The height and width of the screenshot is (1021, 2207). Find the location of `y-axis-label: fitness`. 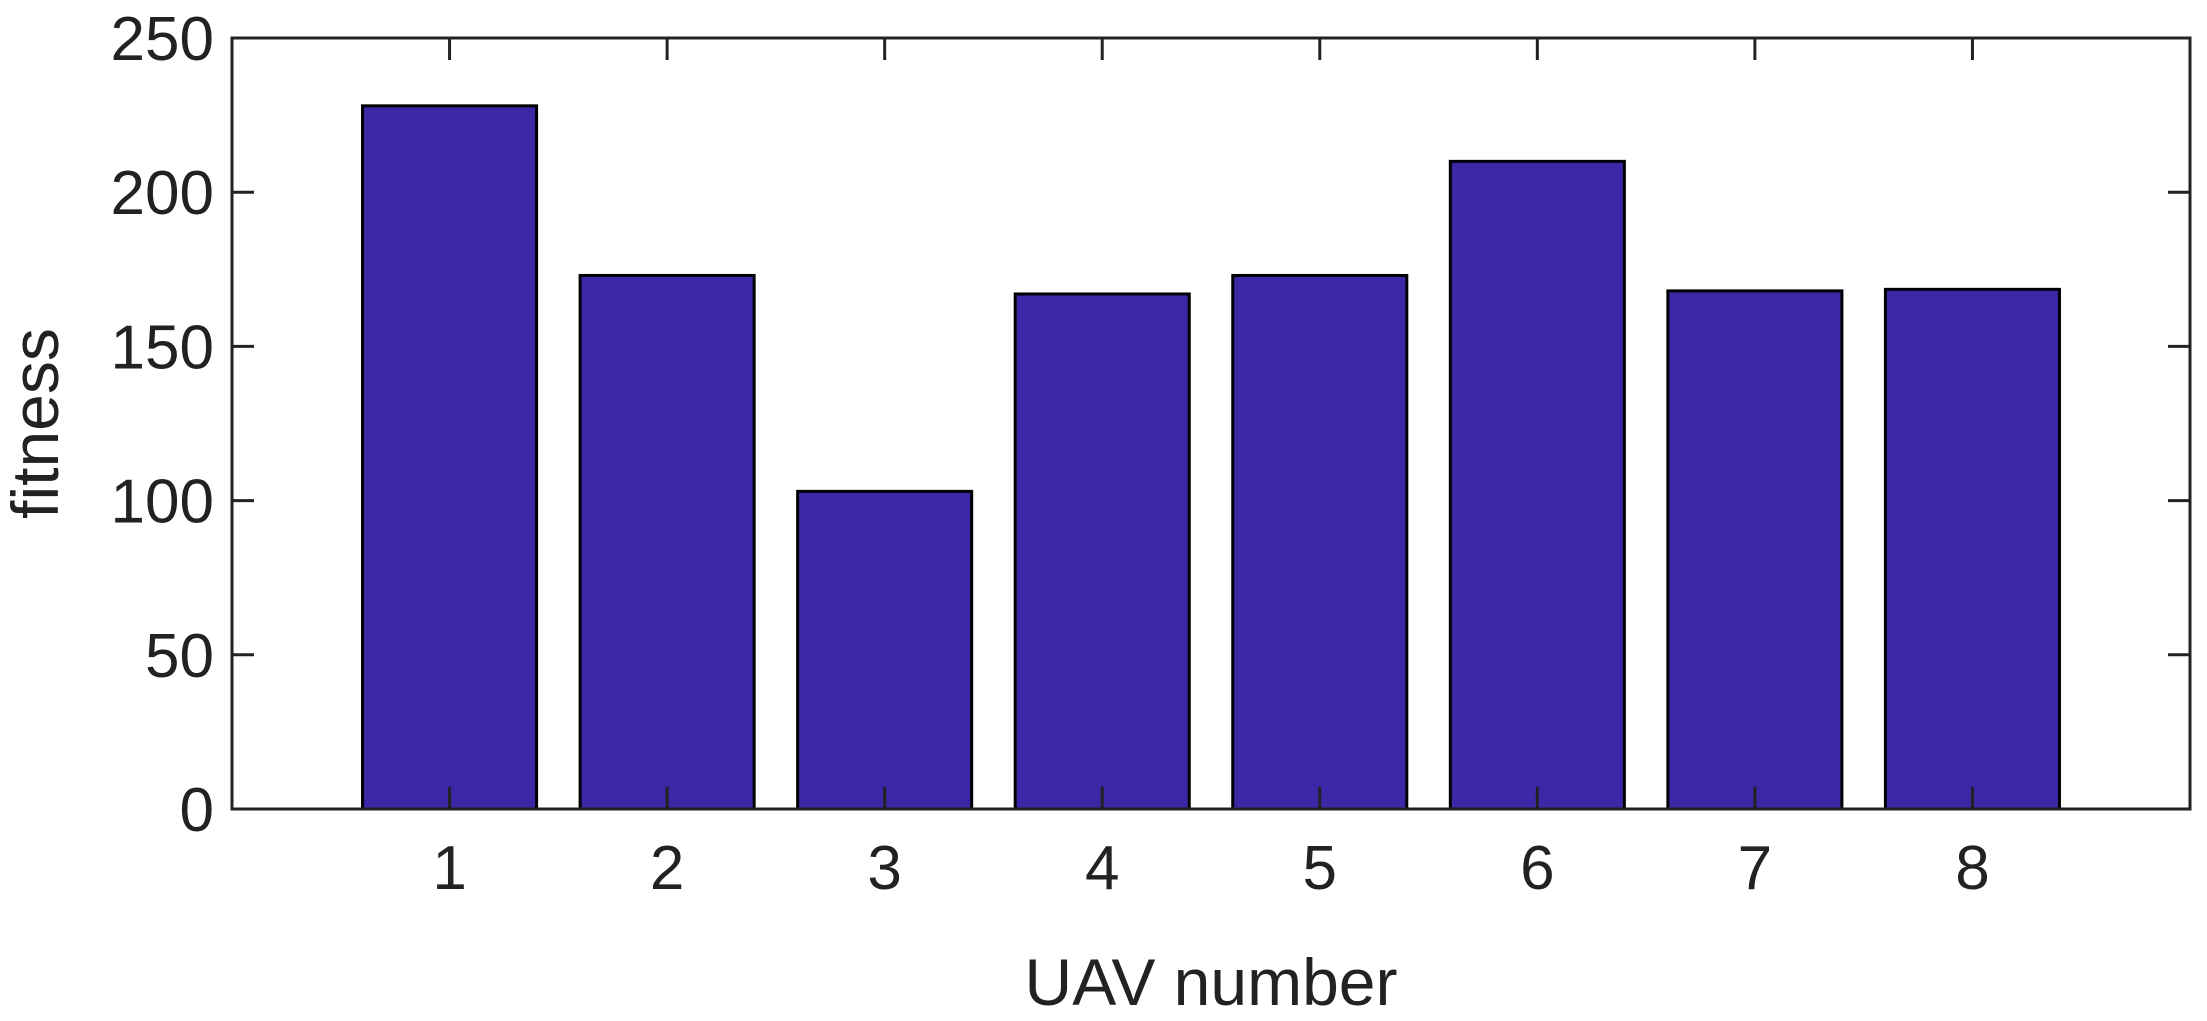

y-axis-label: fitness is located at coordinates (36, 423).